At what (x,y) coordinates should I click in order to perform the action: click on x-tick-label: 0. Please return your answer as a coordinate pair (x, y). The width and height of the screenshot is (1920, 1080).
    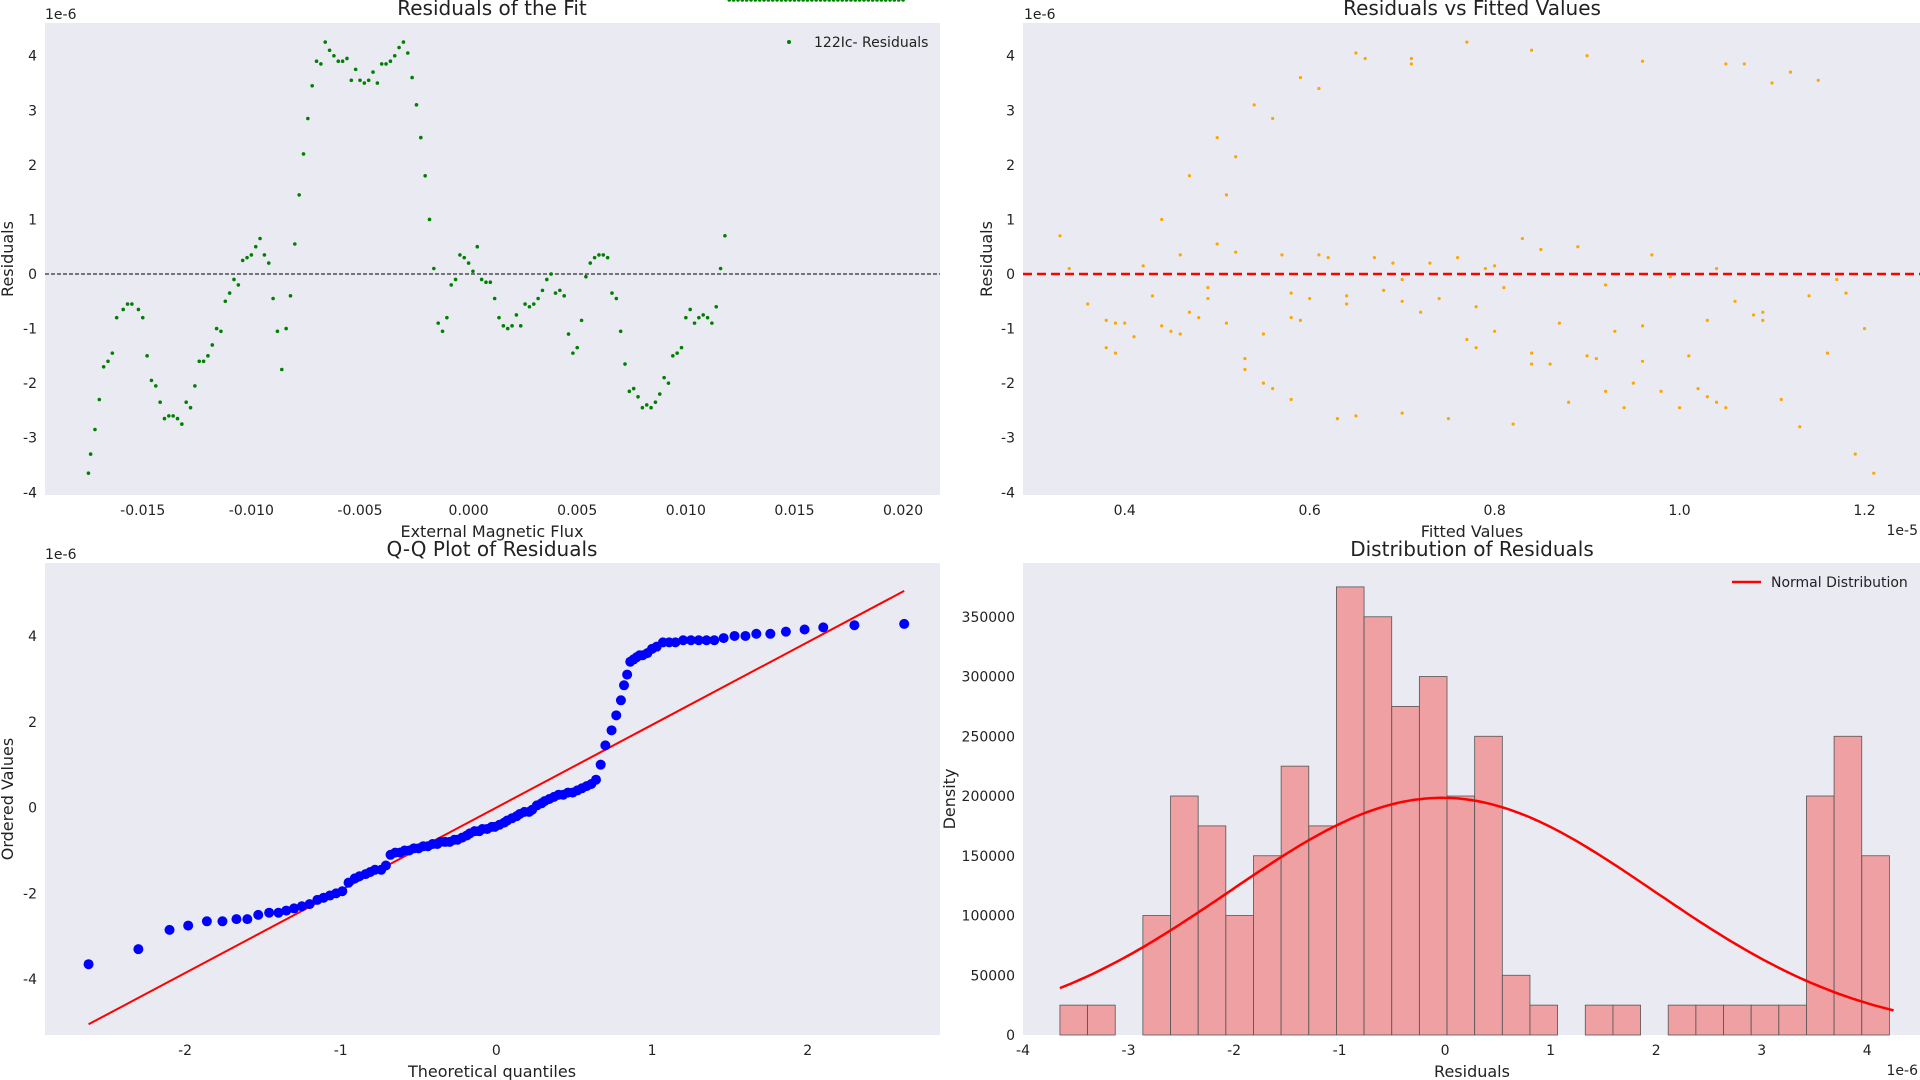
    Looking at the image, I should click on (1445, 1051).